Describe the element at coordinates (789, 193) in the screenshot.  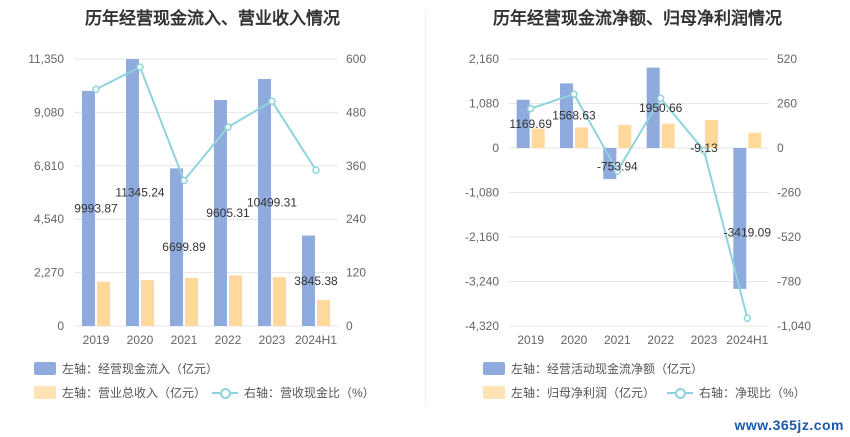
I see `y-right-tick-label: -260` at that location.